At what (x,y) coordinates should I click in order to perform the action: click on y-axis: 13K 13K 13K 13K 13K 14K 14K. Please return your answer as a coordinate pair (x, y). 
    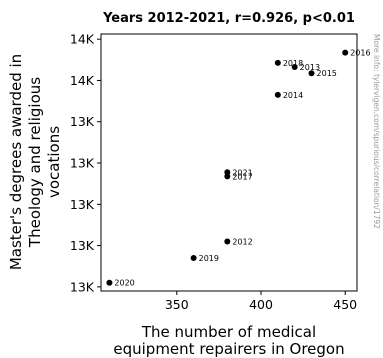
    Looking at the image, I should click on (85, 163).